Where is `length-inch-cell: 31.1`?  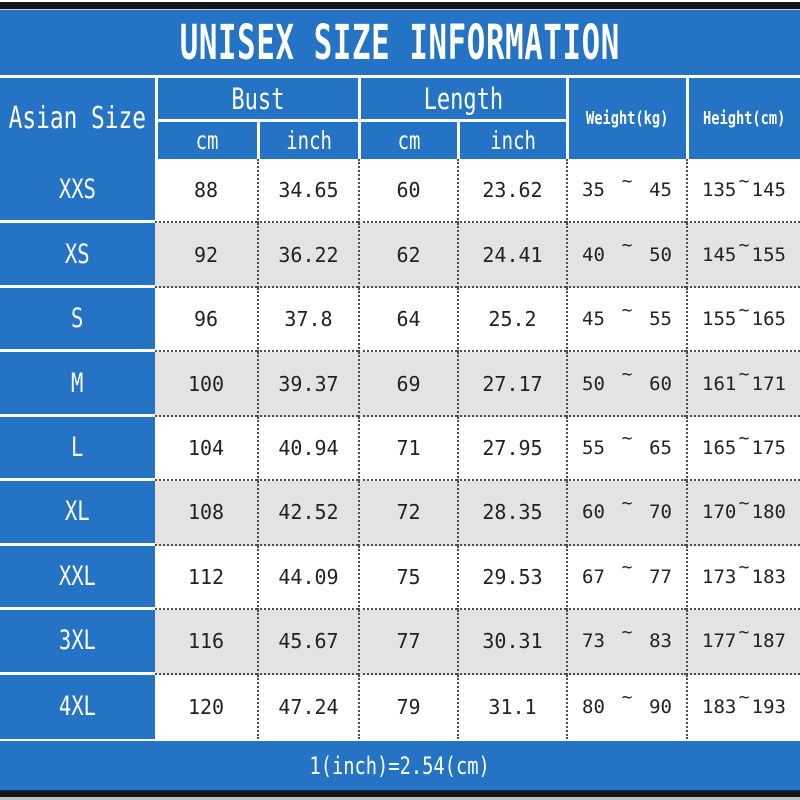 length-inch-cell: 31.1 is located at coordinates (511, 706).